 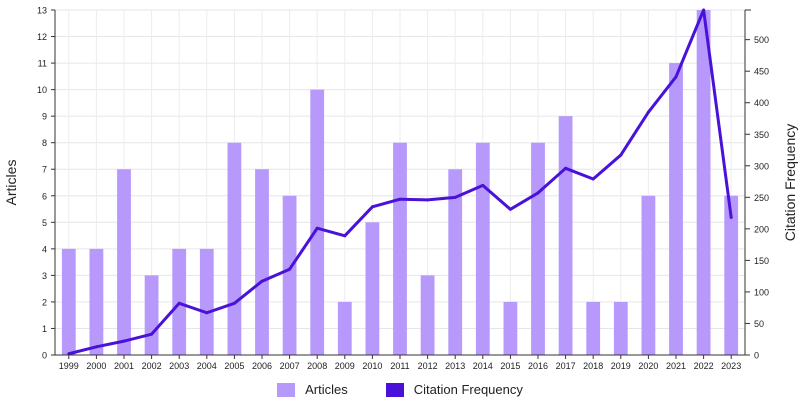 I want to click on point-citation-2011, so click(x=400, y=199).